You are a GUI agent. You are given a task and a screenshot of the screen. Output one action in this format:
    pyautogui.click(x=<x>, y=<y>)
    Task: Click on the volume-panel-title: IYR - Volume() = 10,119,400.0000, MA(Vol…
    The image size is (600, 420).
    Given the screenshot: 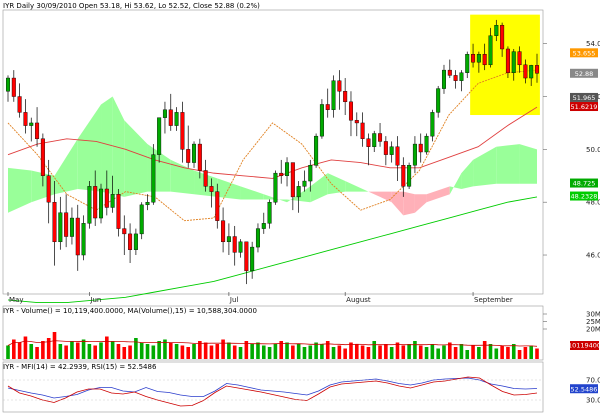 What is the action you would take?
    pyautogui.click(x=130, y=311)
    